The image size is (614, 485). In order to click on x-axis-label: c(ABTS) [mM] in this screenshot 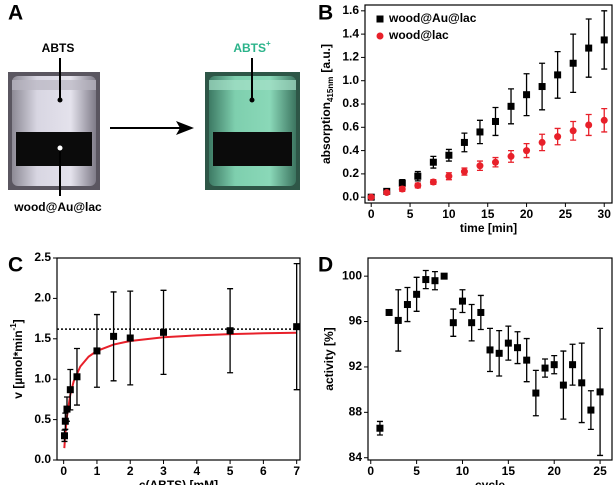, I will do `click(178, 481)`.